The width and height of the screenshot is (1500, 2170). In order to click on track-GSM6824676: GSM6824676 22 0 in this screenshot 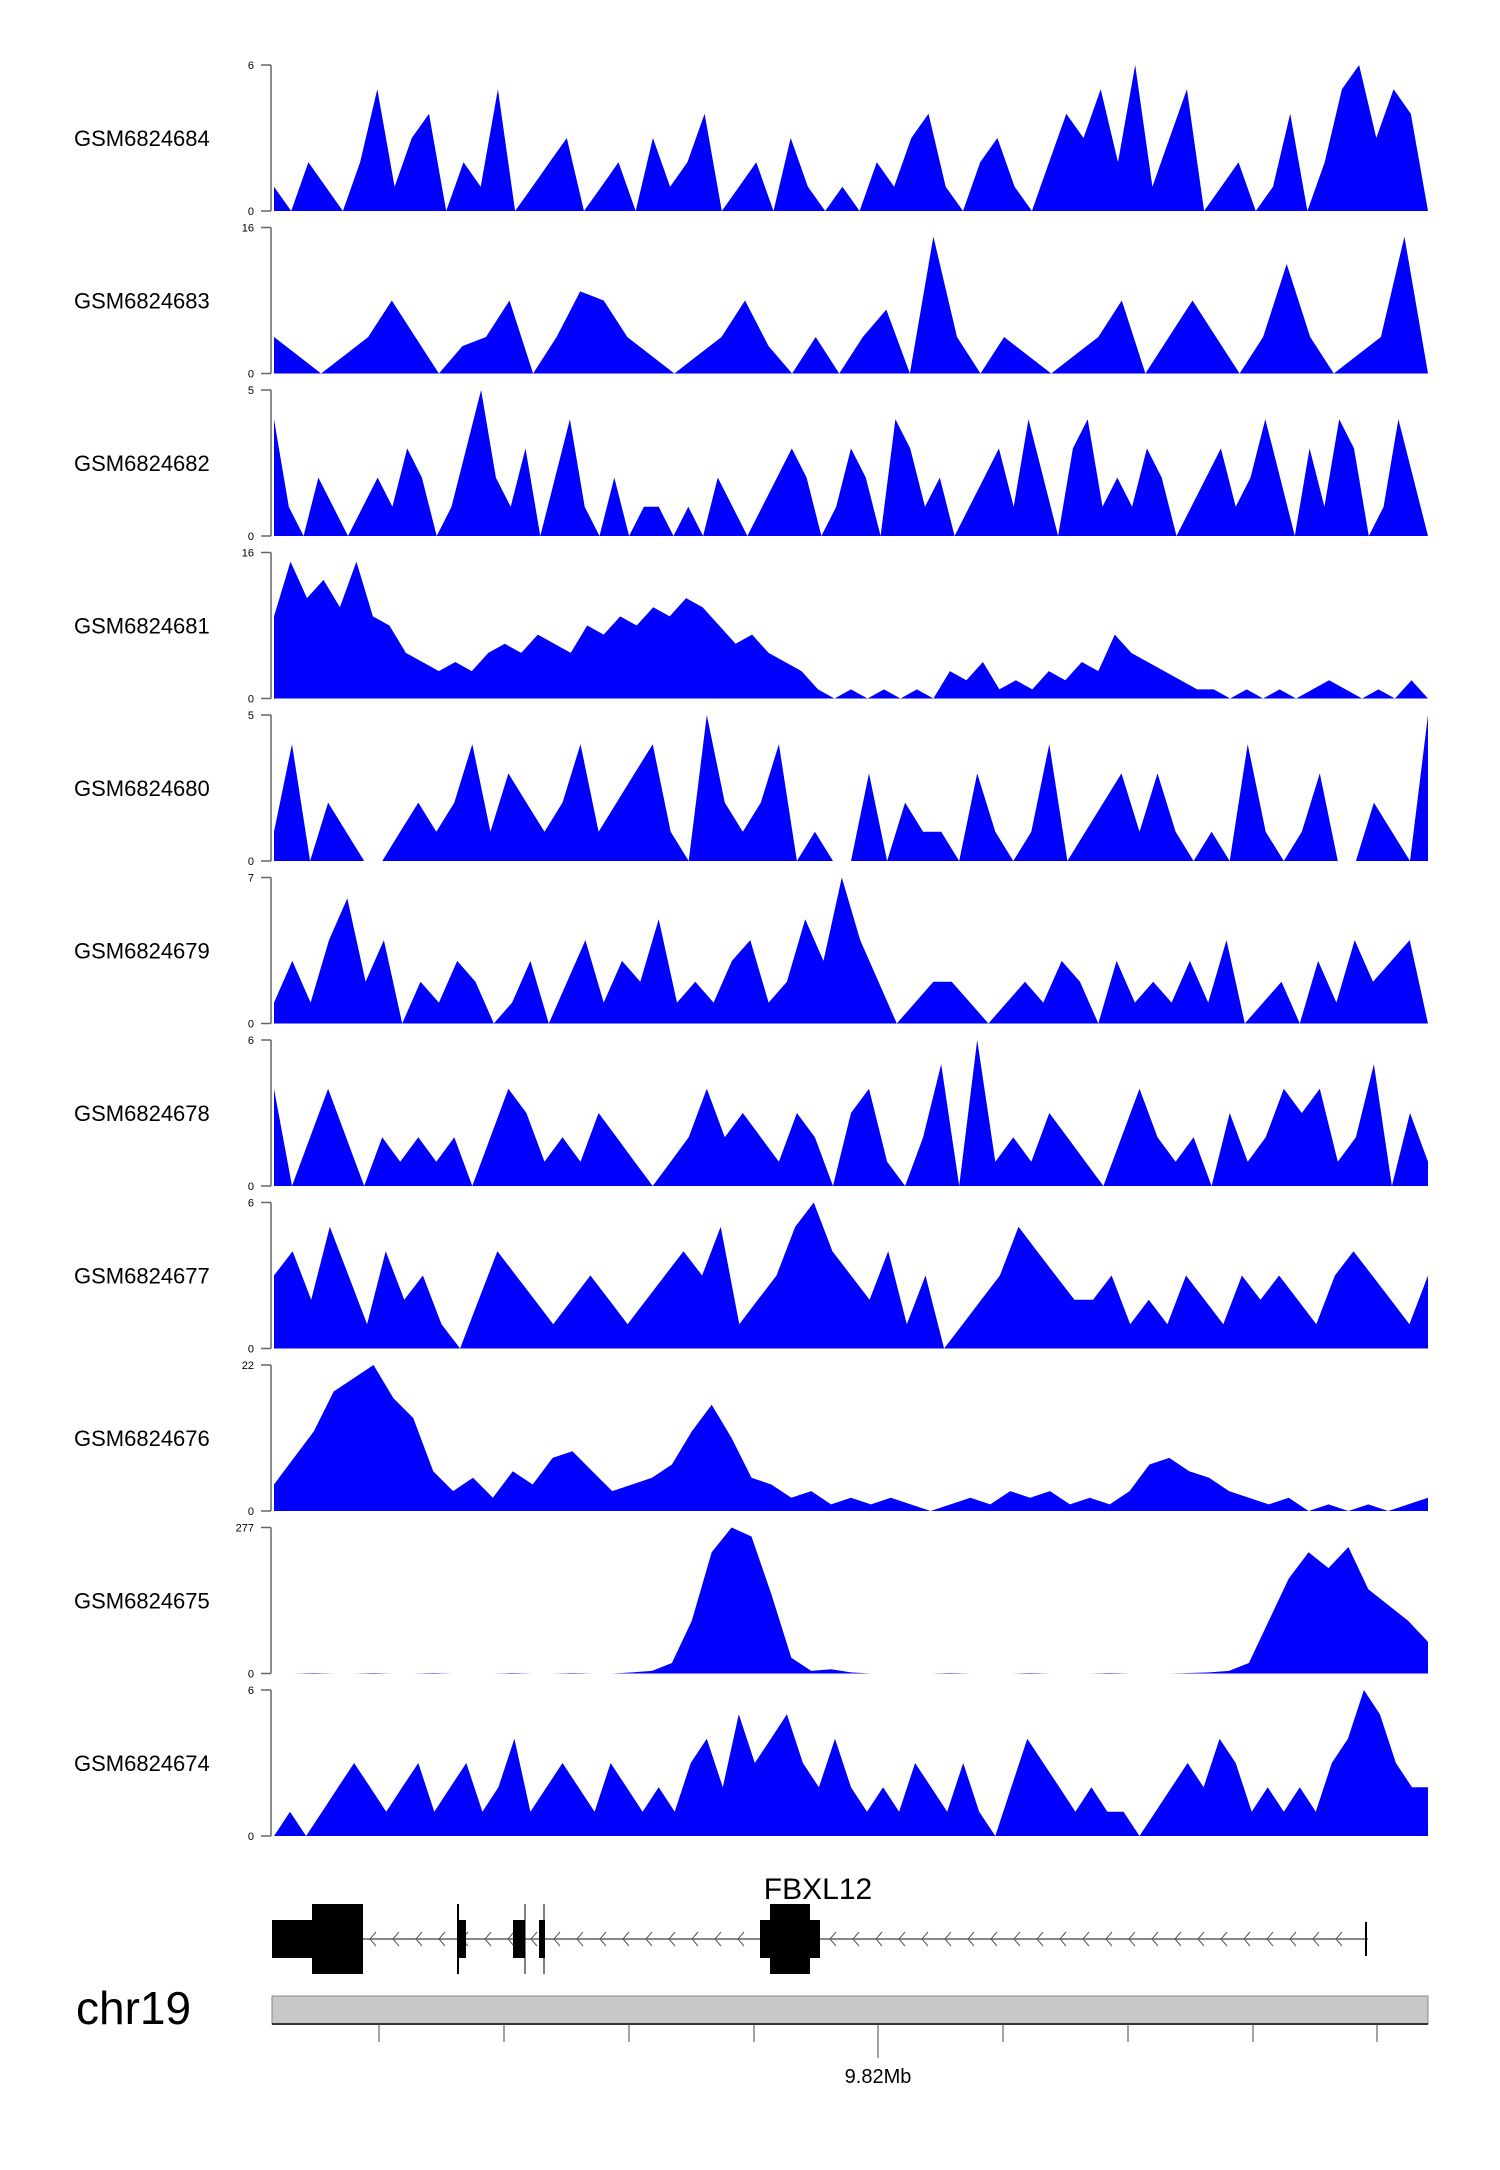, I will do `click(751, 1439)`.